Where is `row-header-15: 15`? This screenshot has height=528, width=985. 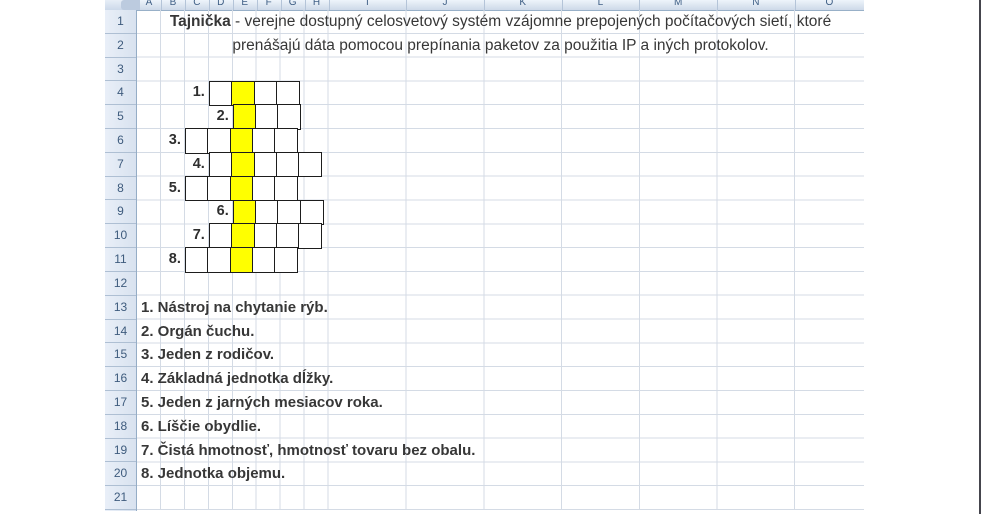
row-header-15: 15 is located at coordinates (120, 355).